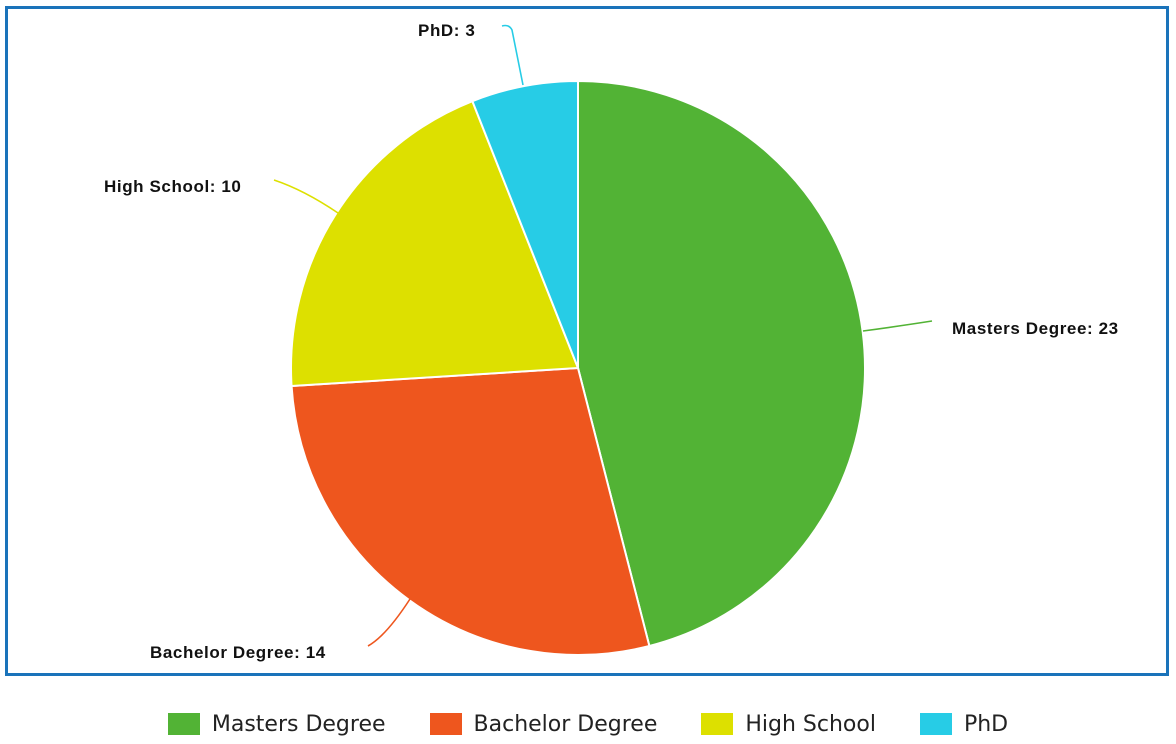  Describe the element at coordinates (986, 724) in the screenshot. I see `legend-label: PhD` at that location.